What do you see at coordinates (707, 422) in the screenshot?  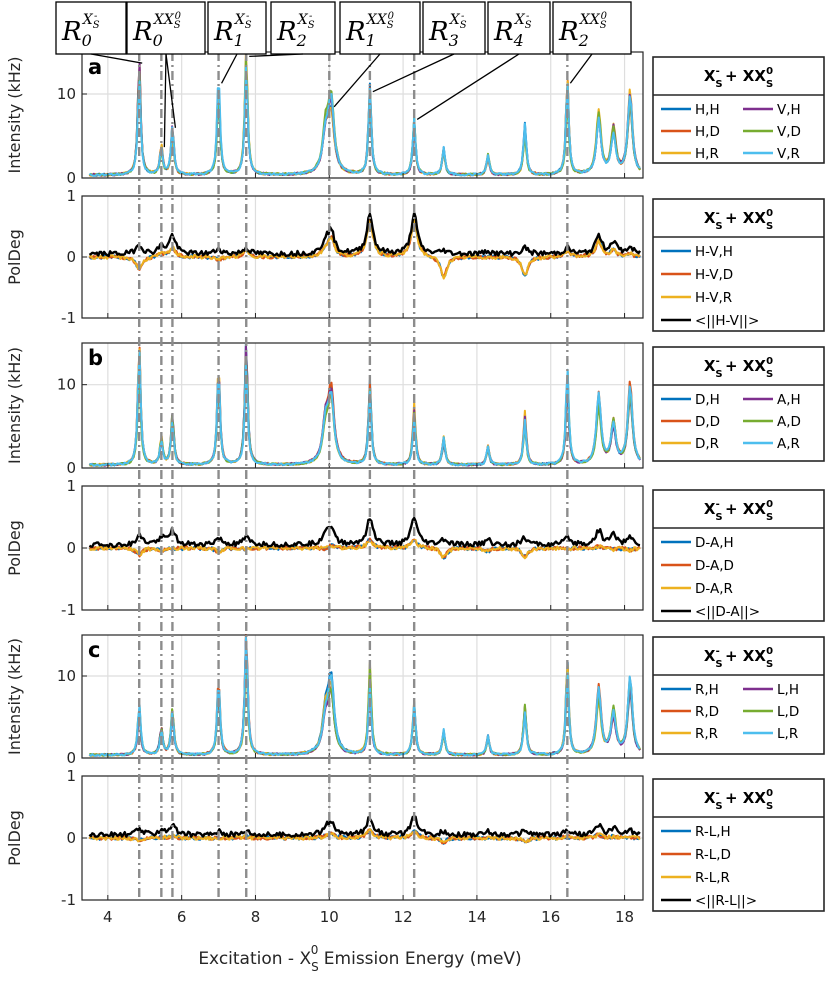 I see `legend-label: D,D` at bounding box center [707, 422].